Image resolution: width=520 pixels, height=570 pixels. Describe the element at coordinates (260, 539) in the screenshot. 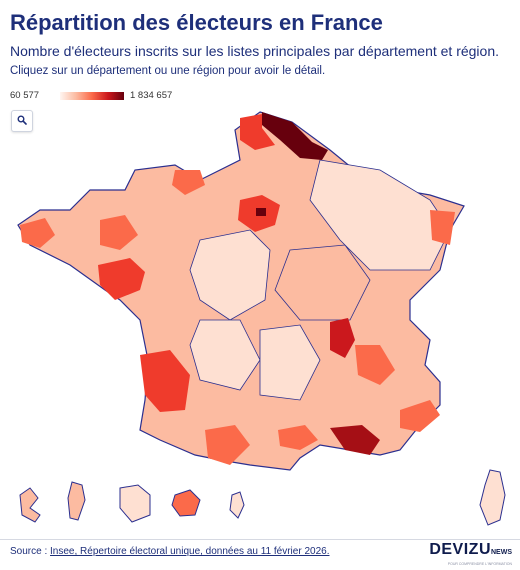

I see `footer-divider` at that location.